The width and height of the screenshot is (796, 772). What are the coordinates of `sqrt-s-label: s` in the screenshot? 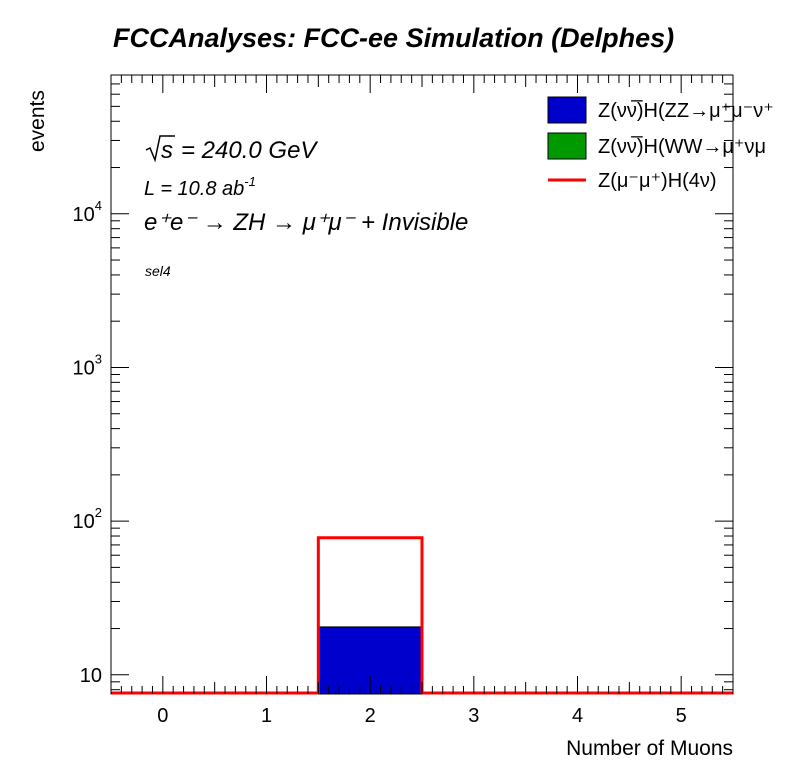 It's located at (167, 150).